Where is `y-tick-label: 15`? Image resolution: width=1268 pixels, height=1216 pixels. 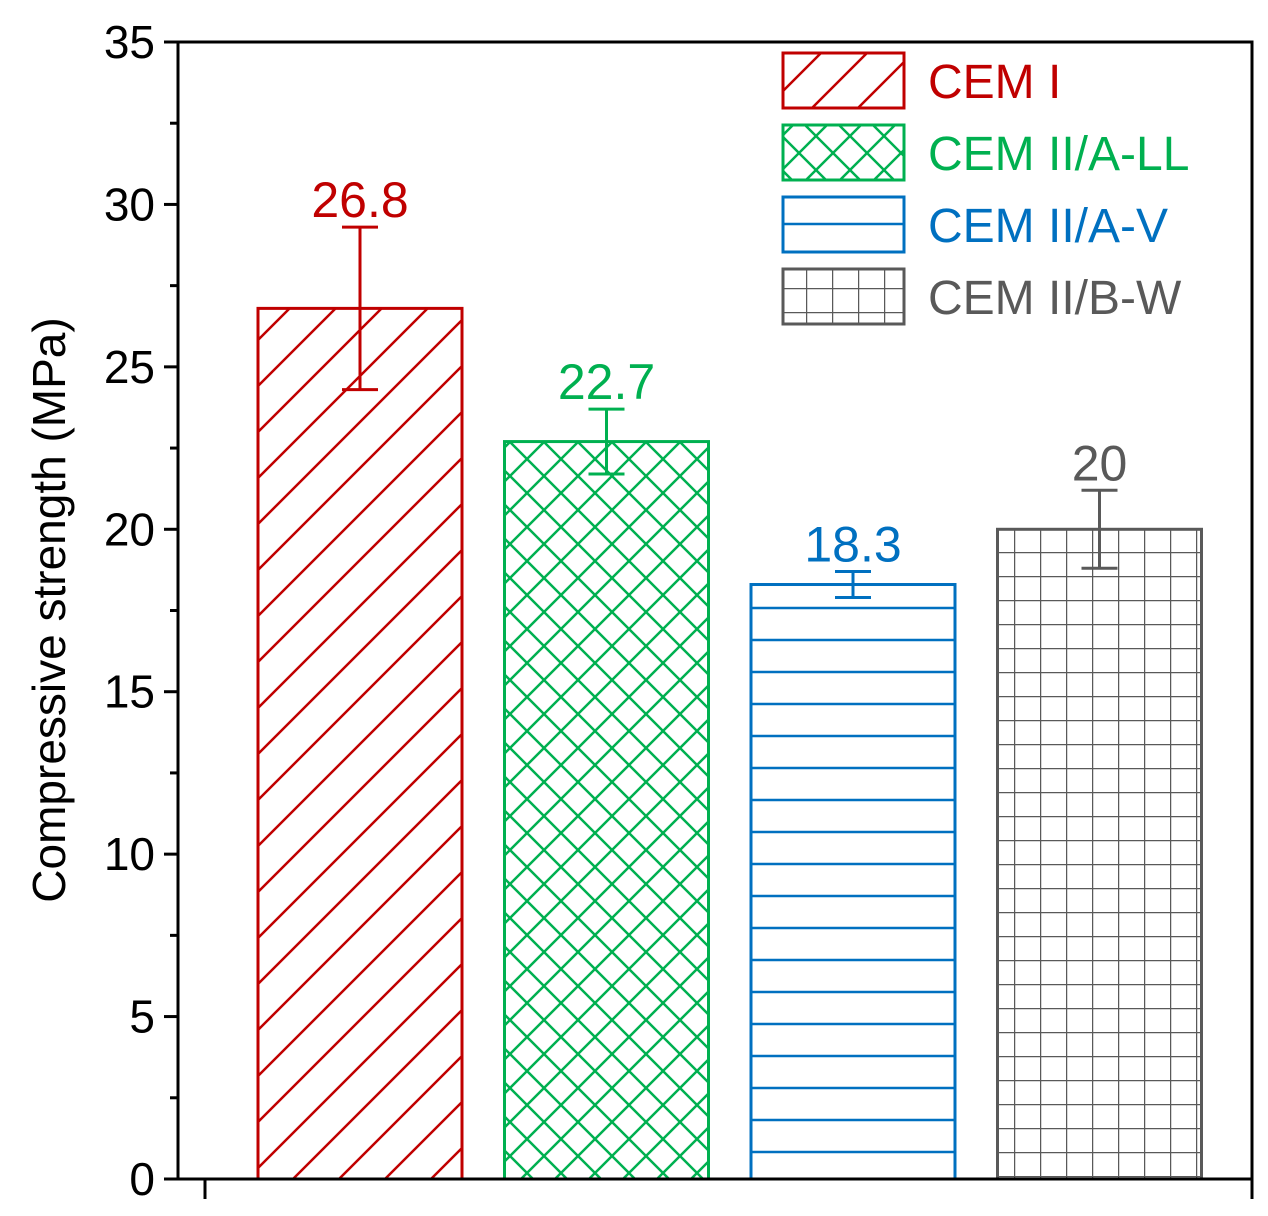
y-tick-label: 15 is located at coordinates (129, 692).